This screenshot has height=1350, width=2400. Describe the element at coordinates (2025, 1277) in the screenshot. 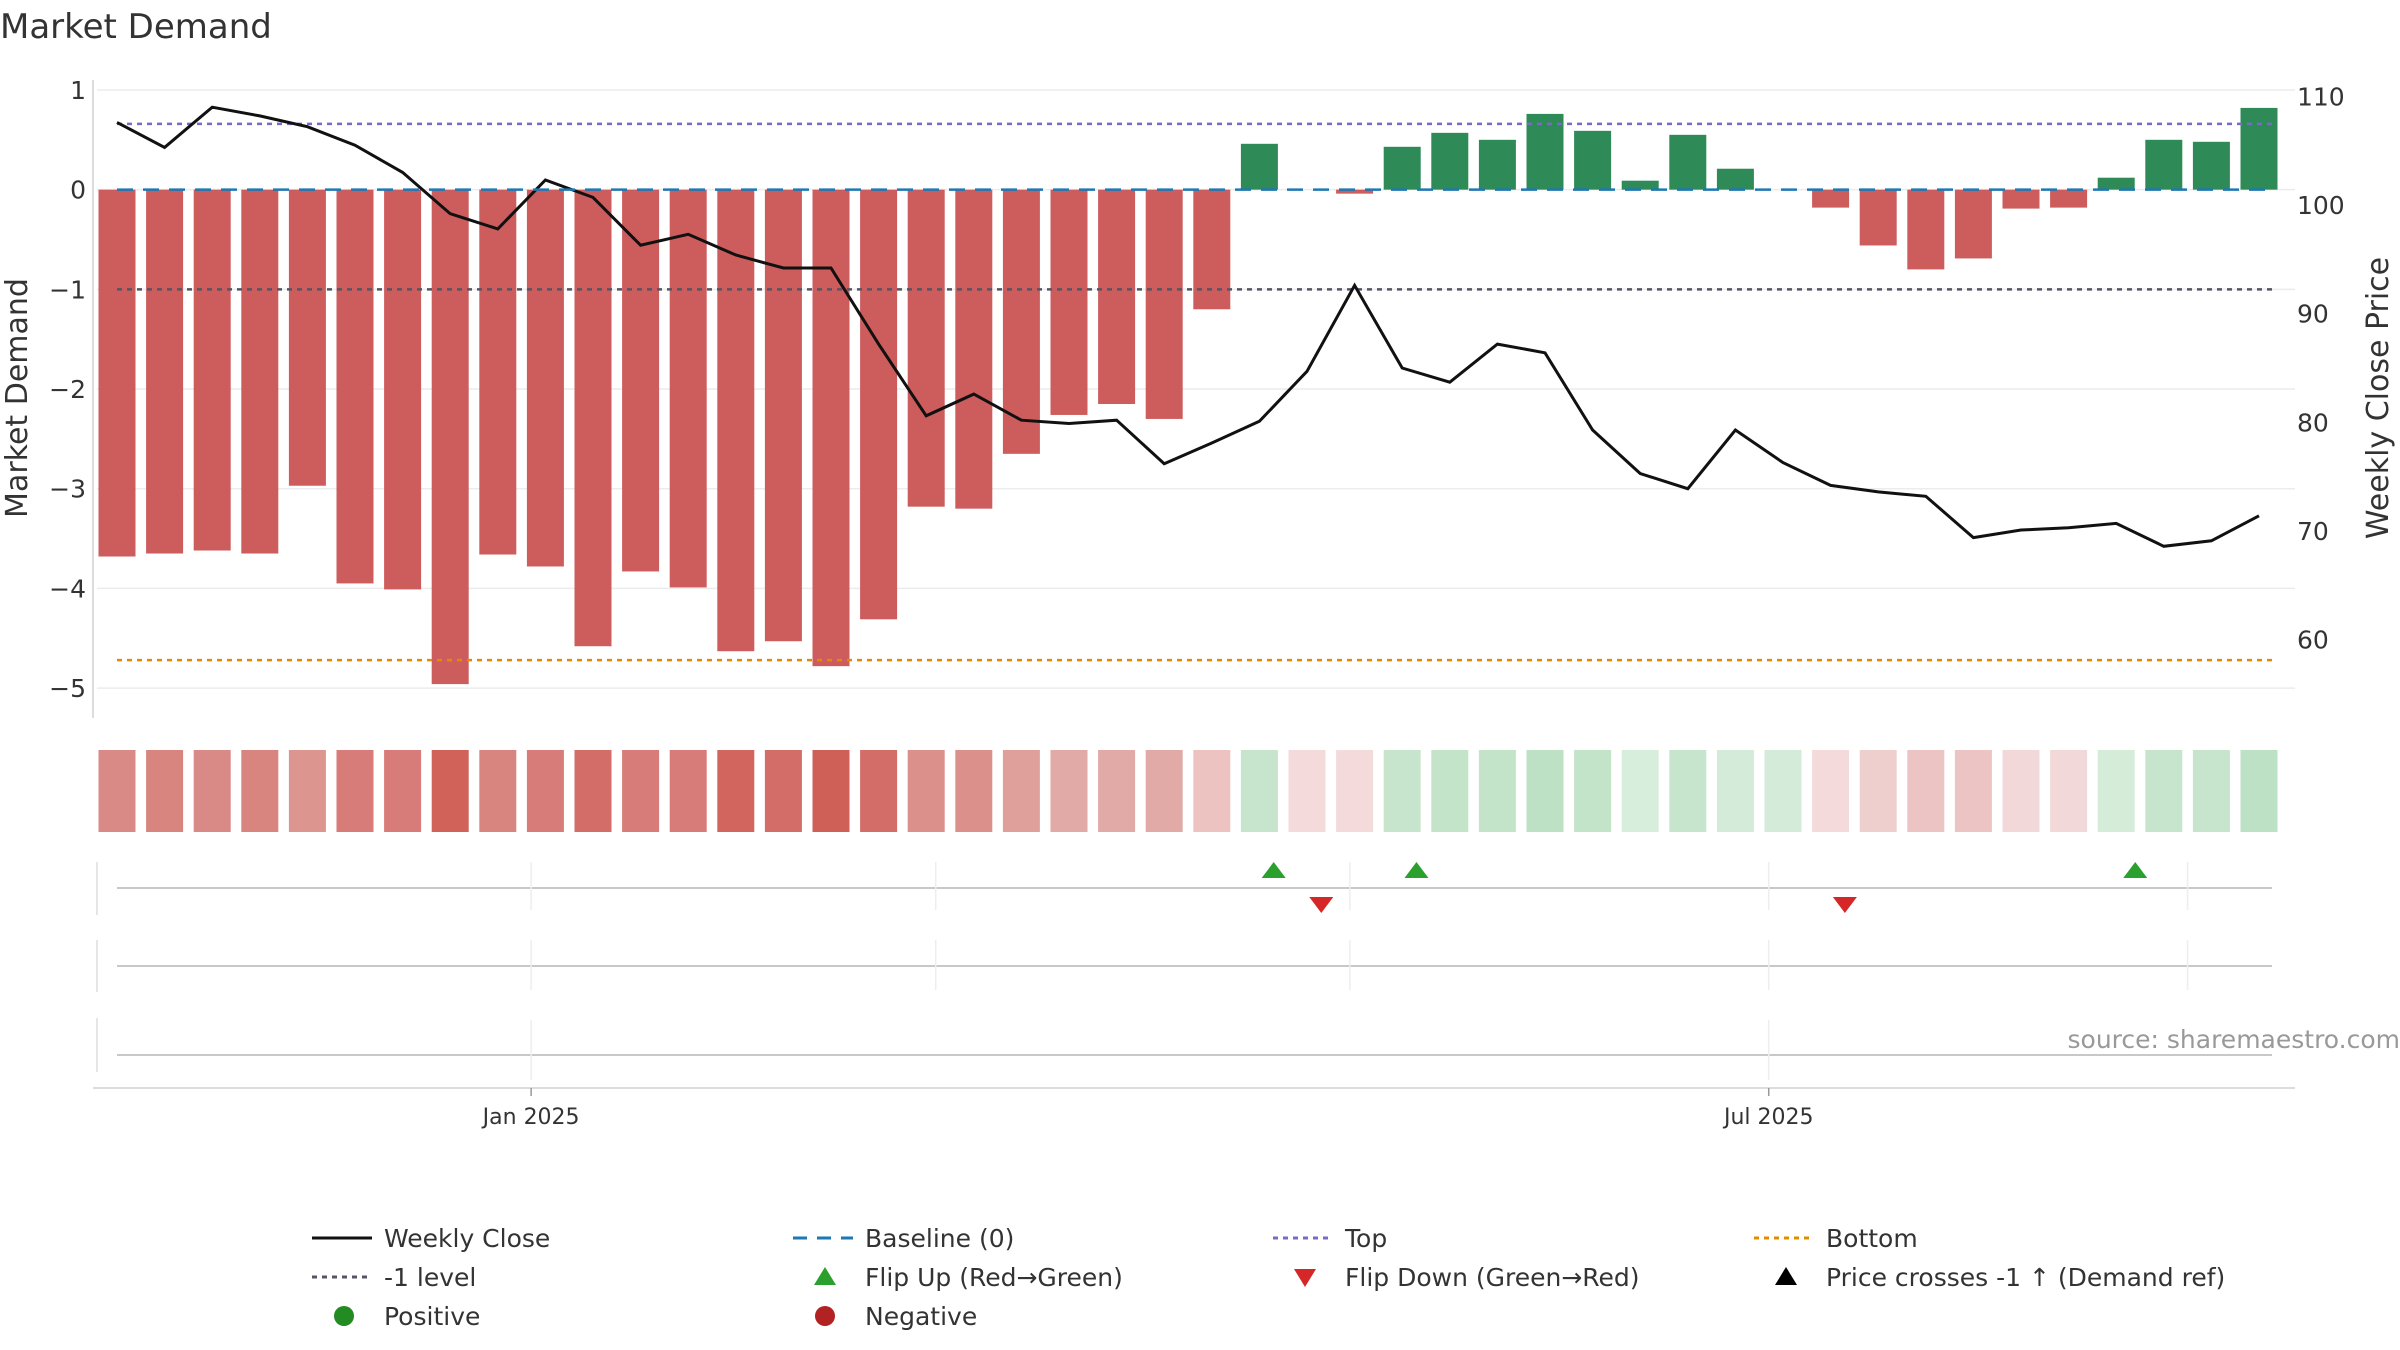

I see `legend-label: Price crosses -1 ↑ (Demand ref)` at that location.